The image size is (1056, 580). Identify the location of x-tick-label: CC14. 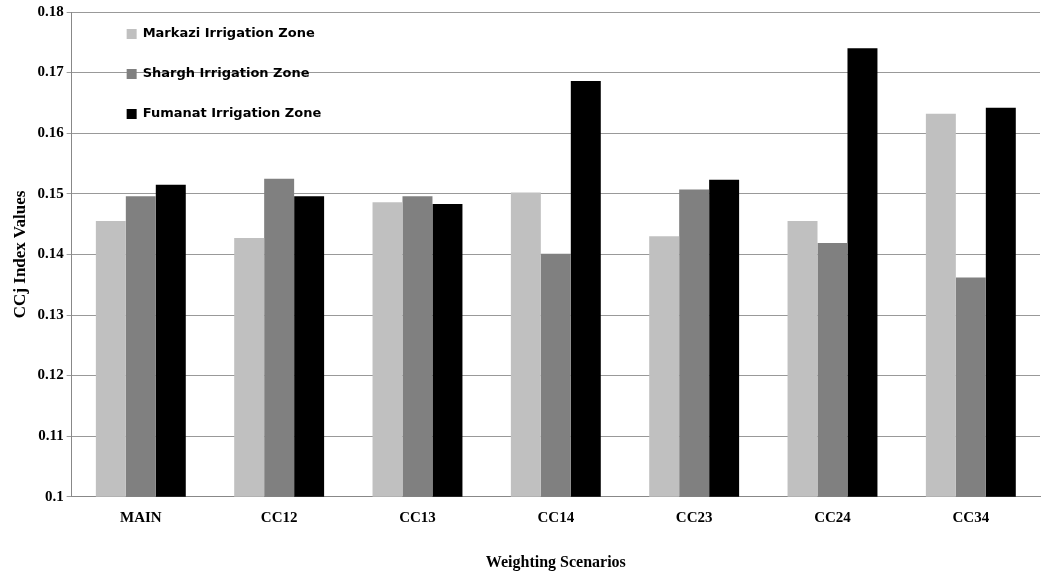
(556, 516).